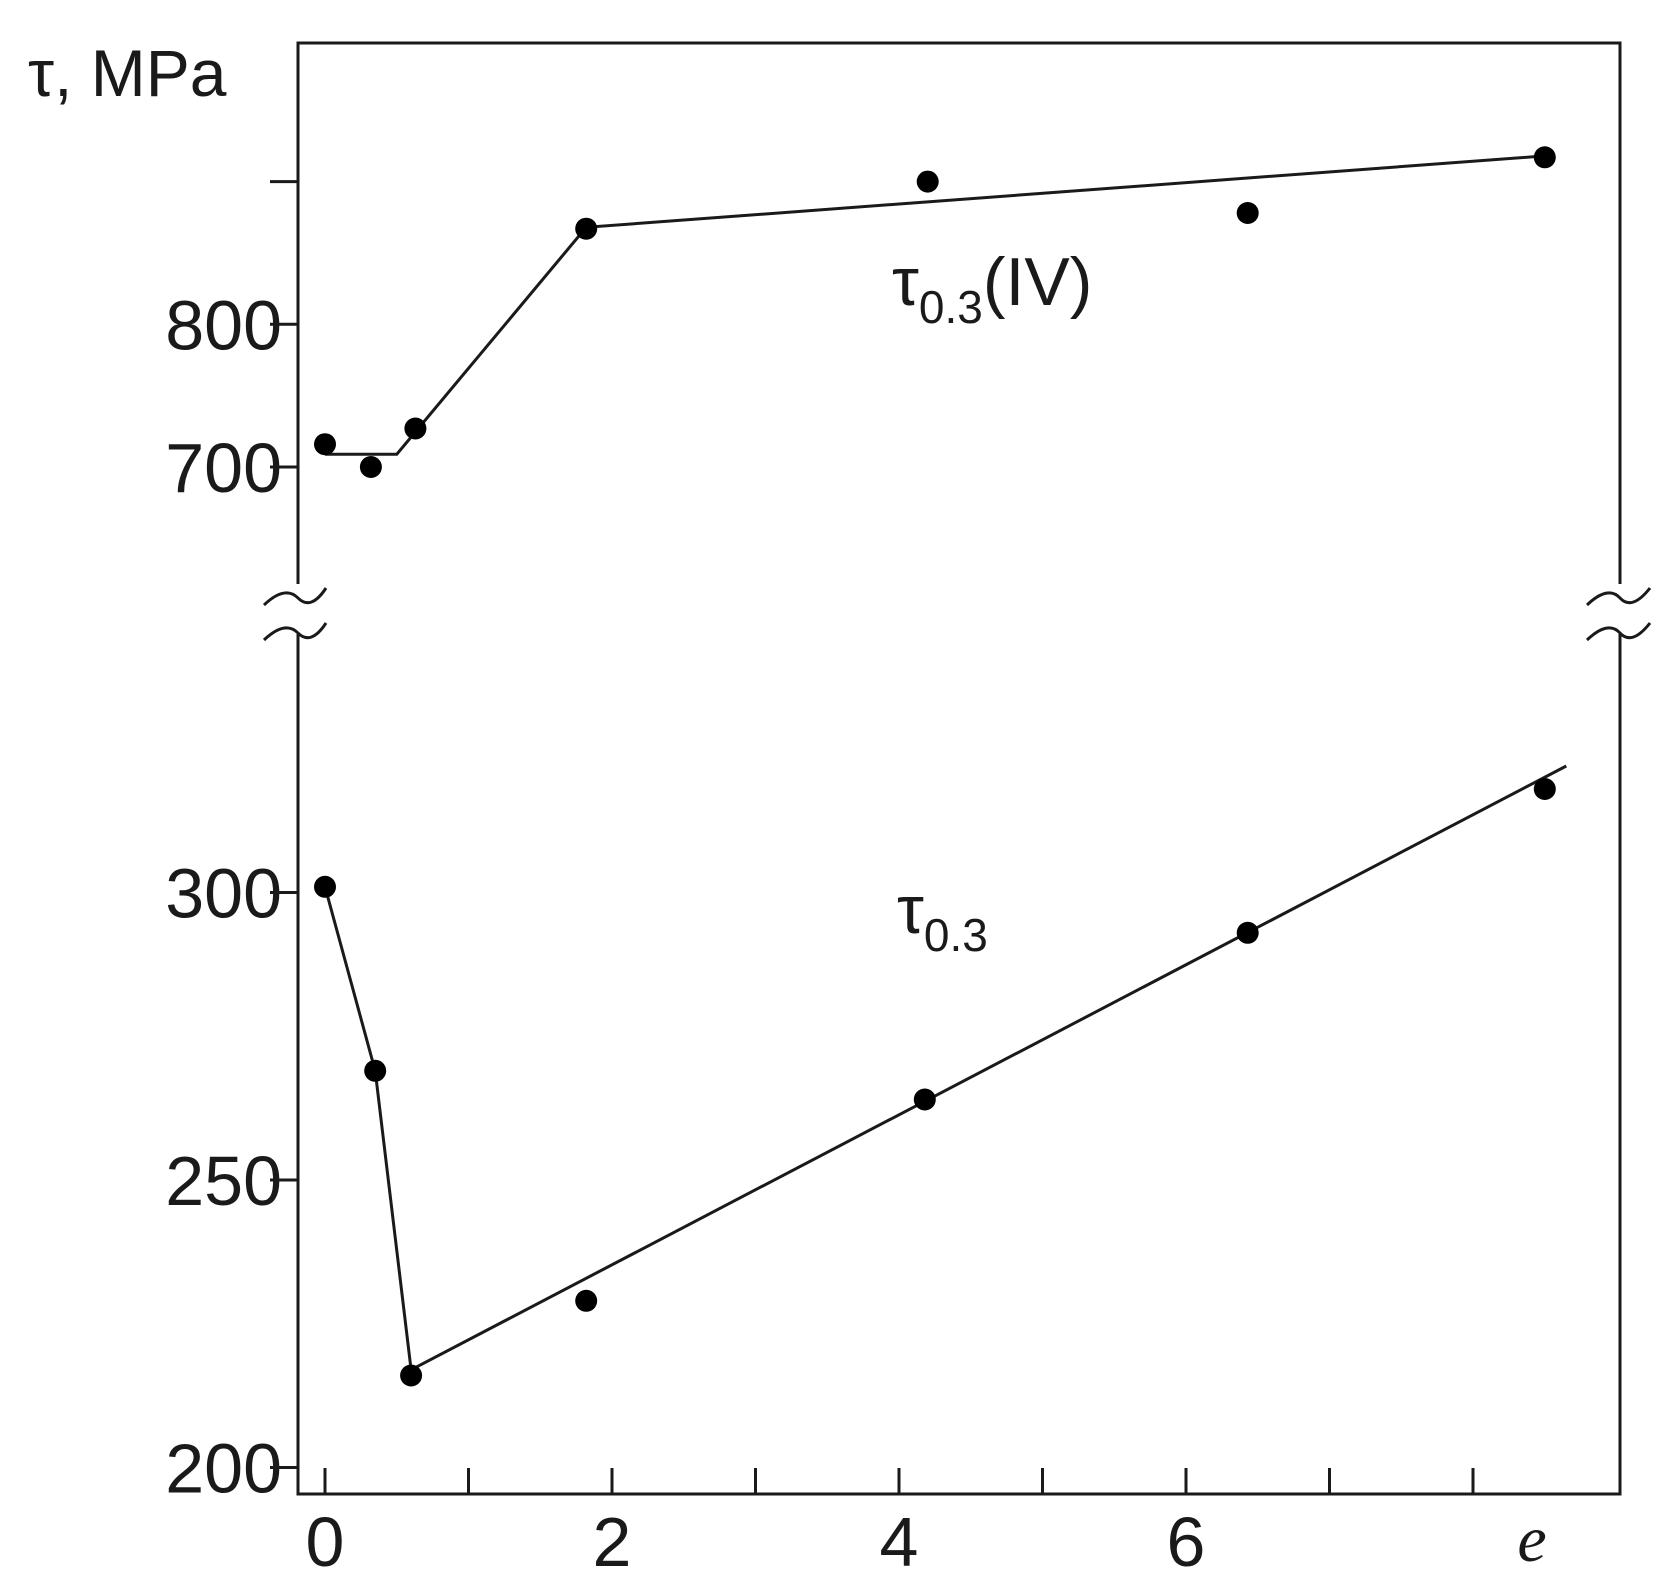  Describe the element at coordinates (1531, 1539) in the screenshot. I see `x-axis-title: e` at that location.